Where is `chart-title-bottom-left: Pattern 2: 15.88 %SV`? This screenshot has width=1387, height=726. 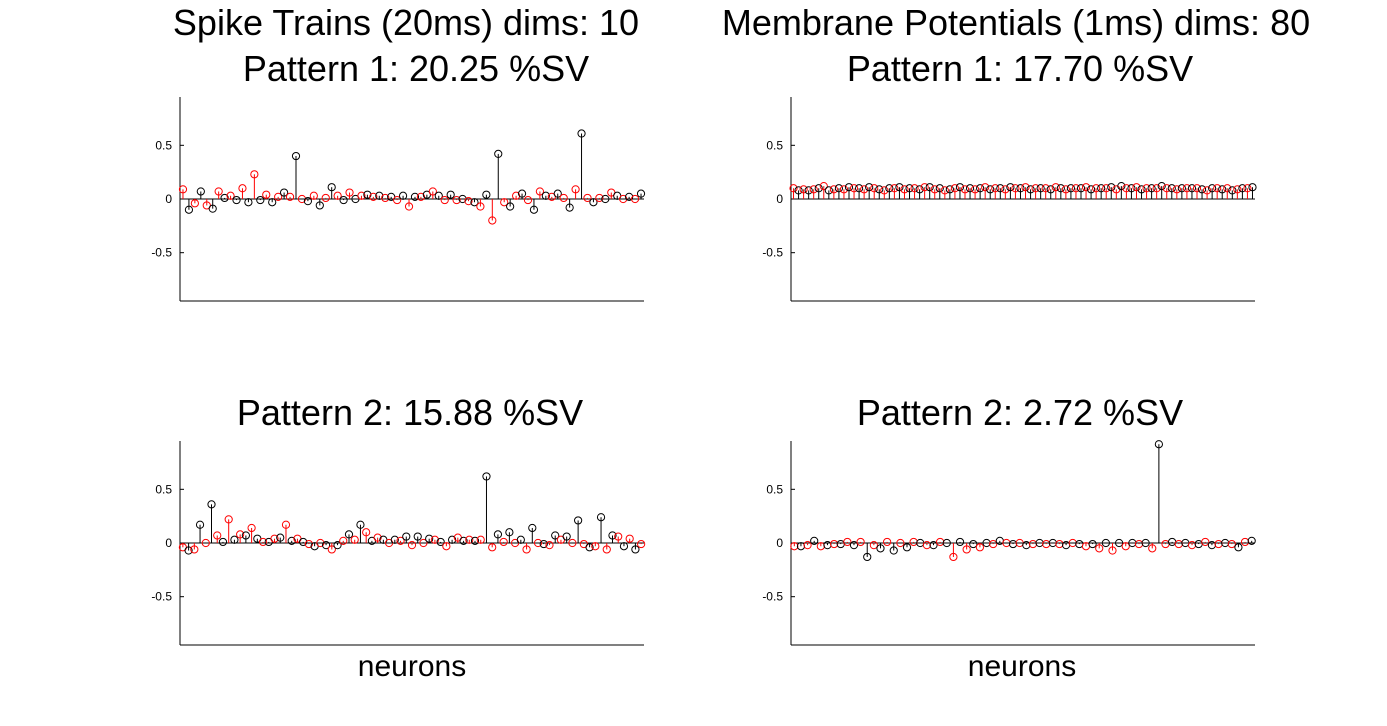 chart-title-bottom-left: Pattern 2: 15.88 %SV is located at coordinates (410, 412).